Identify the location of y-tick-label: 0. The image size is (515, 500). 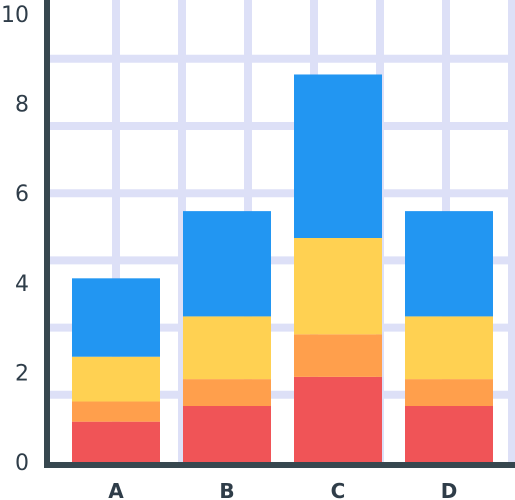
(22, 463).